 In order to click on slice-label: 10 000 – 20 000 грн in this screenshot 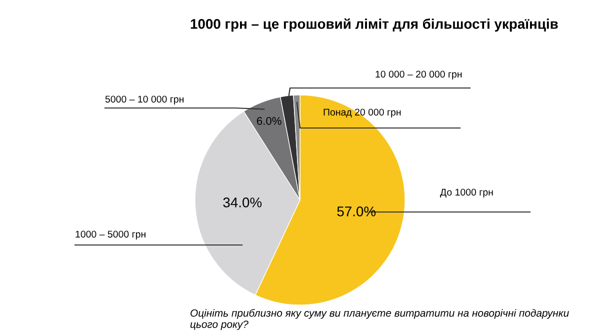, I will do `click(419, 75)`.